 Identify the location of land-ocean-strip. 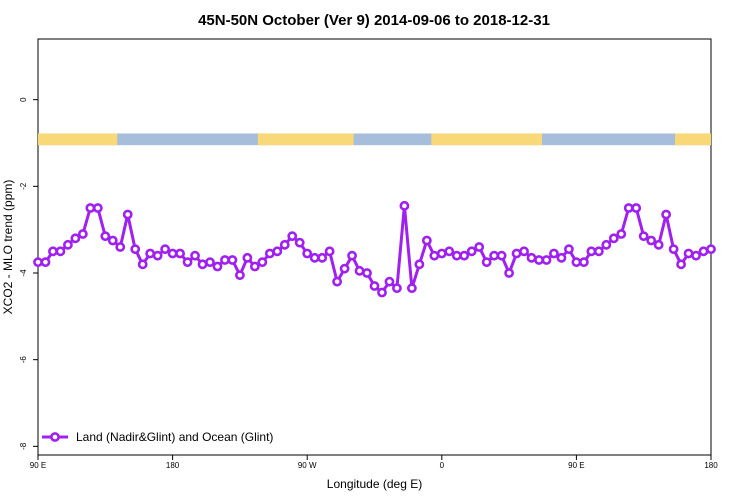
(374, 139).